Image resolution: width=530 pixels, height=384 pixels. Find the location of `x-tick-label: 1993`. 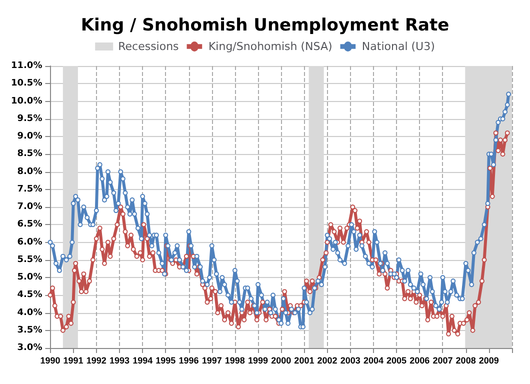

x-tick-label: 1993 is located at coordinates (119, 361).